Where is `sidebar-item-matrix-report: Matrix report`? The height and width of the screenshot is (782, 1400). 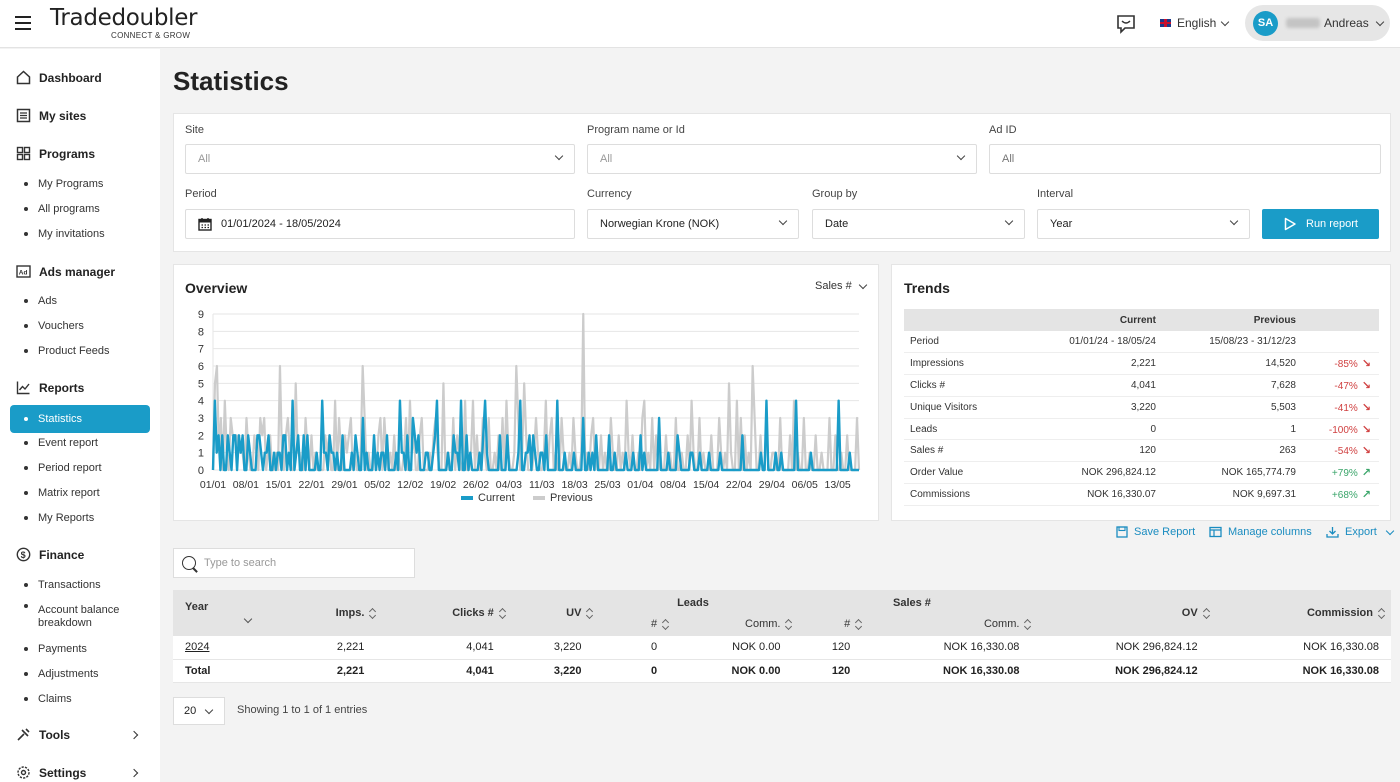
sidebar-item-matrix-report: Matrix report is located at coordinates (104, 493).